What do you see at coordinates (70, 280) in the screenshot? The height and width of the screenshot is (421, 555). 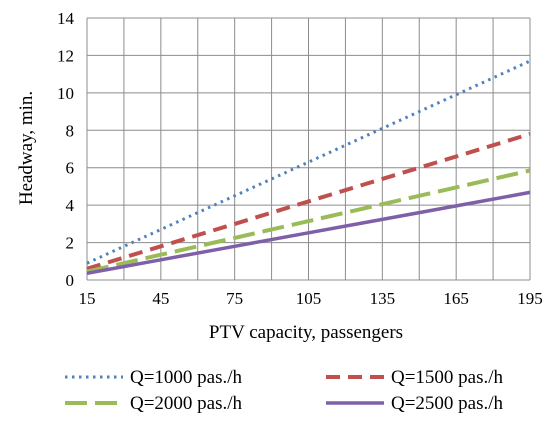 I see `y-tick-label: 0` at bounding box center [70, 280].